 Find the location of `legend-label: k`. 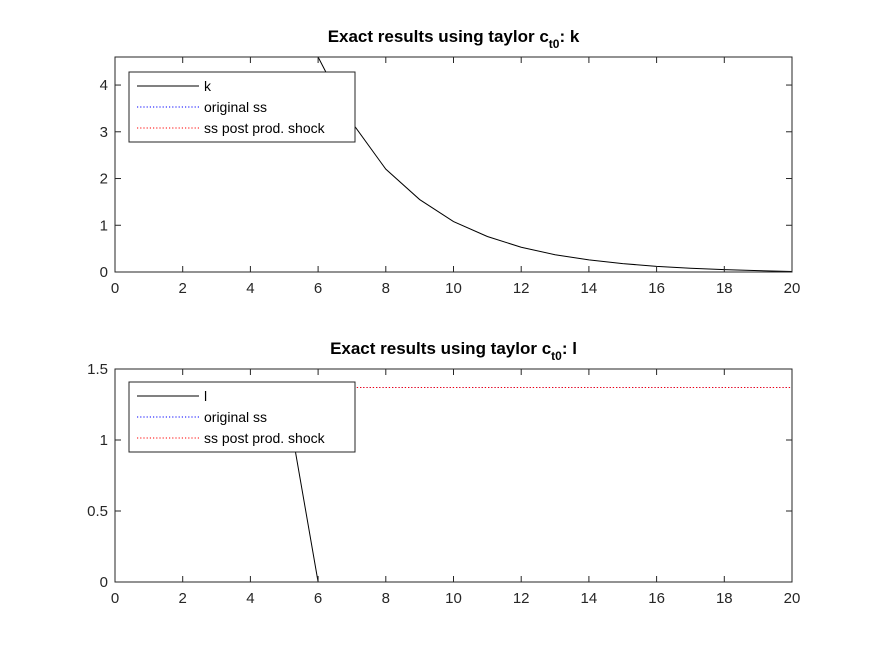

legend-label: k is located at coordinates (208, 86).